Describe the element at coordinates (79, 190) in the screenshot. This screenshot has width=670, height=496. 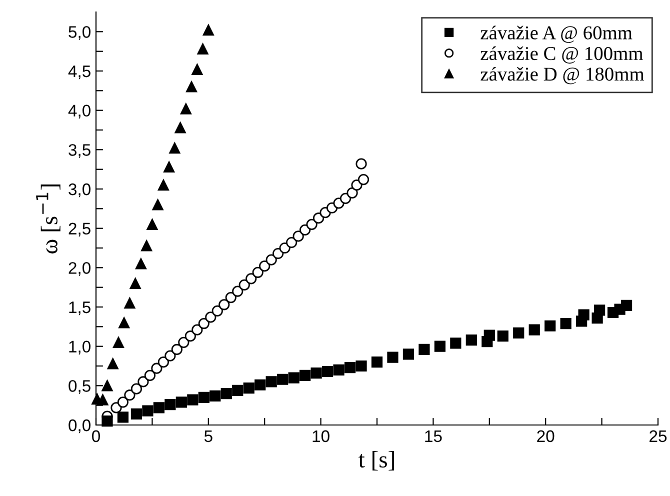
I see `y-tick-label: 3,0` at that location.